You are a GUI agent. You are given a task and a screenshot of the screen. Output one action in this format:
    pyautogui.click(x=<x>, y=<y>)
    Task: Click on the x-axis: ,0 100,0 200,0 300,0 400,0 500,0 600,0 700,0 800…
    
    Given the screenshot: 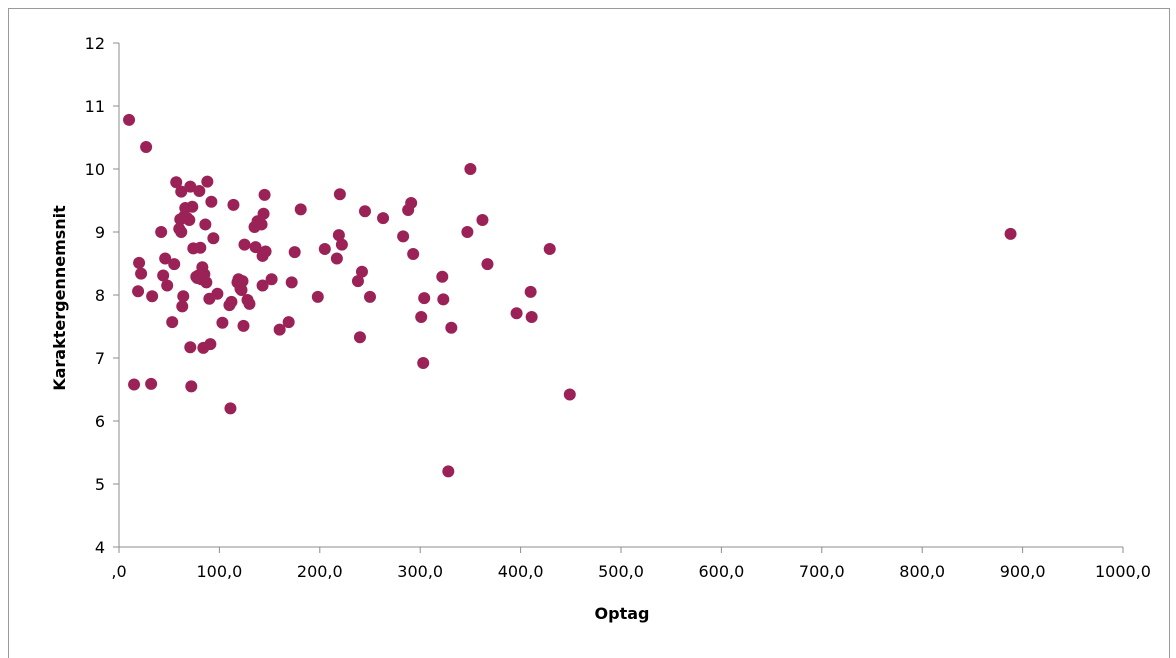 What is the action you would take?
    pyautogui.click(x=631, y=563)
    